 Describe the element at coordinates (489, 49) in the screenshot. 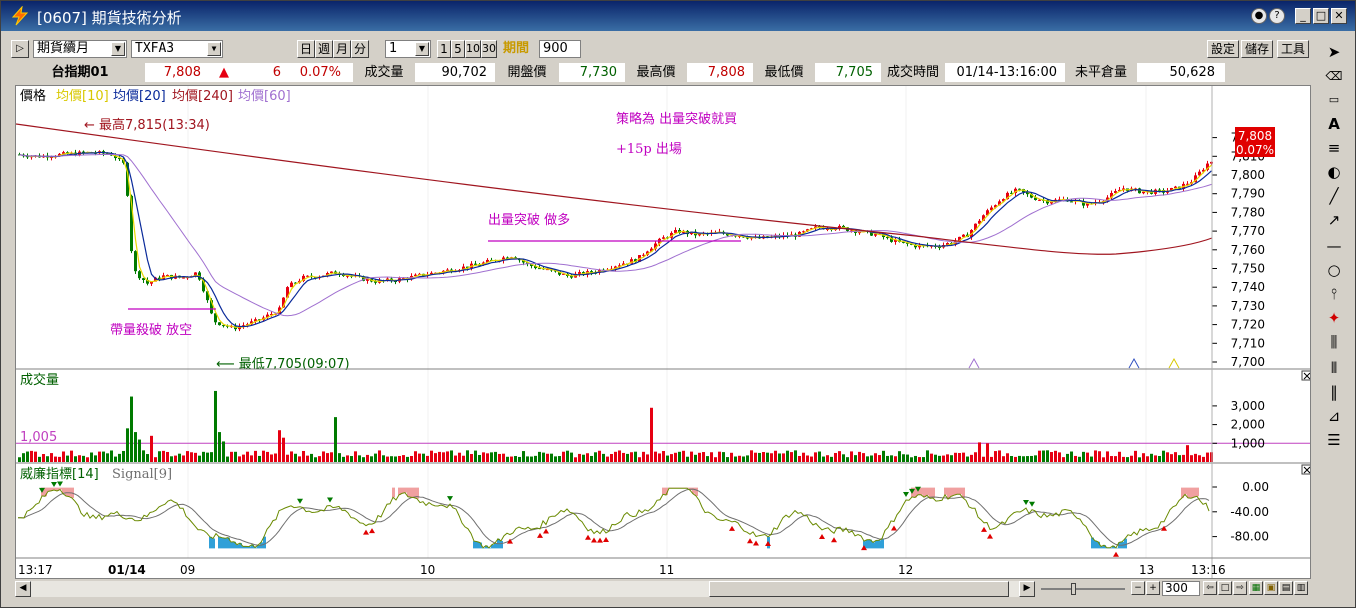

I see `interval-30-button: 30` at that location.